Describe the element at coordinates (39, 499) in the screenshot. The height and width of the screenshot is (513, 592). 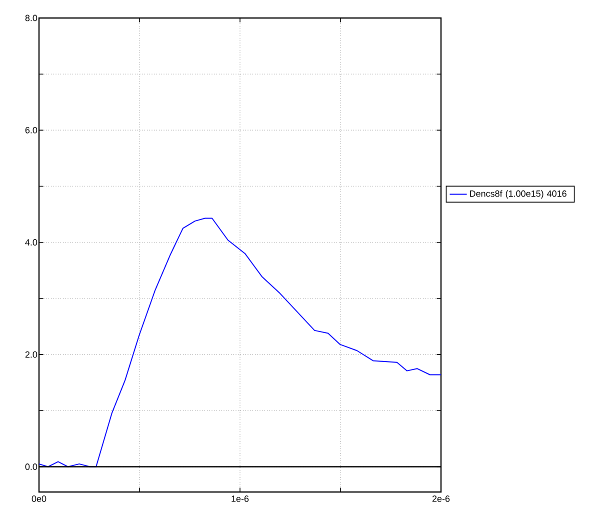
I see `x-tick-label: 0e0` at that location.